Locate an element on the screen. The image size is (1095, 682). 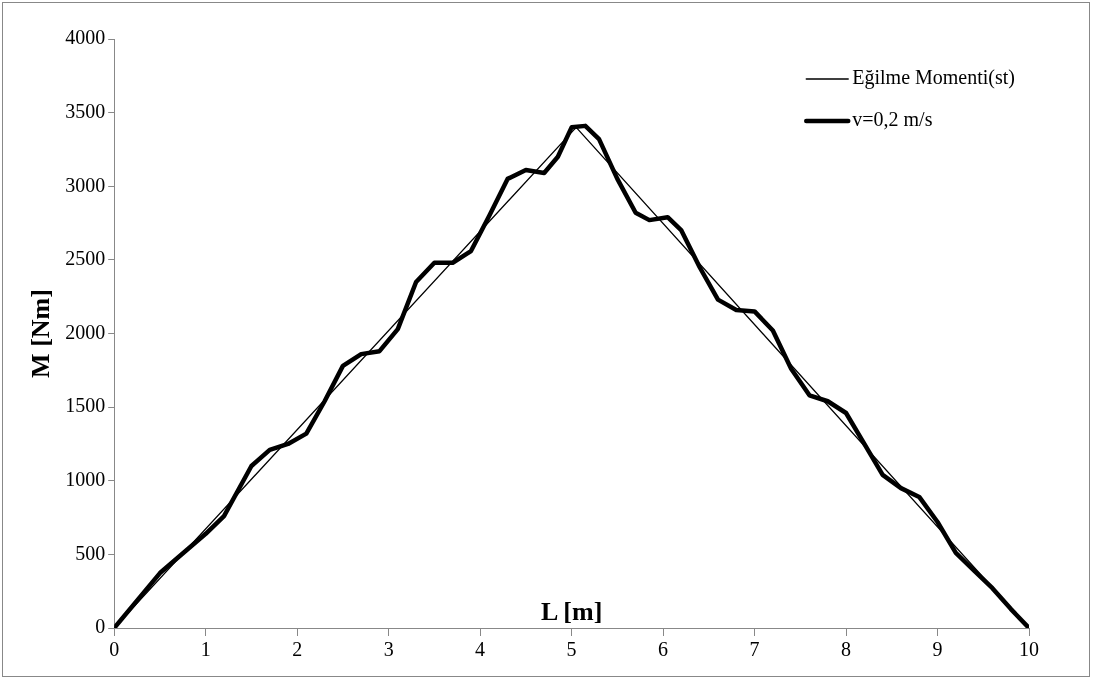
x-tick-label: 8 is located at coordinates (846, 649).